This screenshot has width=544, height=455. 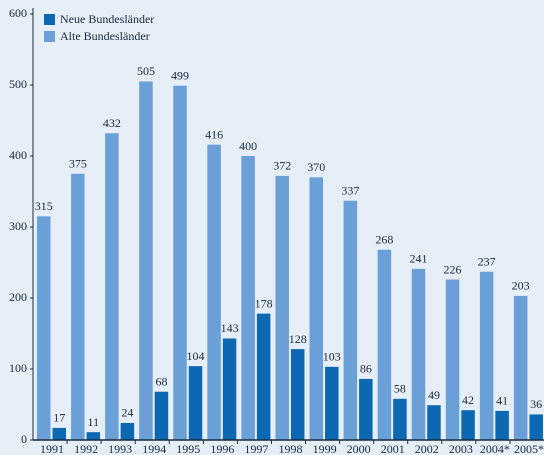 What do you see at coordinates (18, 297) in the screenshot?
I see `y-tick-label: 200` at bounding box center [18, 297].